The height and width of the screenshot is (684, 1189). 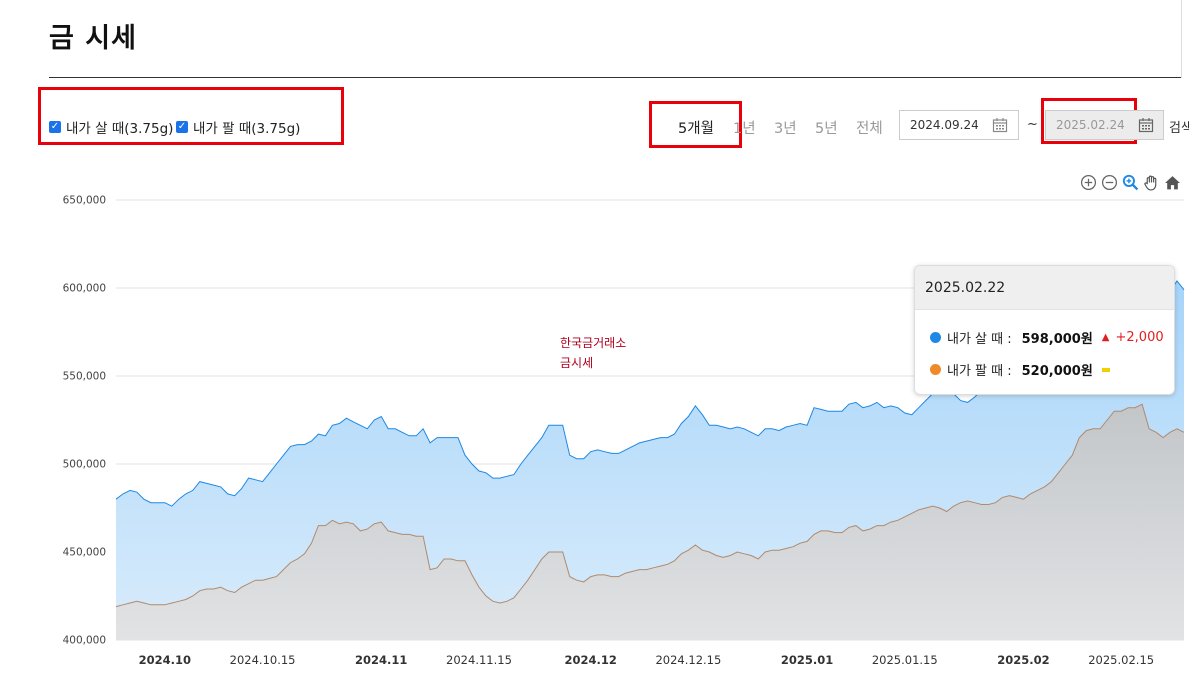 What do you see at coordinates (1172, 182) in the screenshot?
I see `home-icon` at bounding box center [1172, 182].